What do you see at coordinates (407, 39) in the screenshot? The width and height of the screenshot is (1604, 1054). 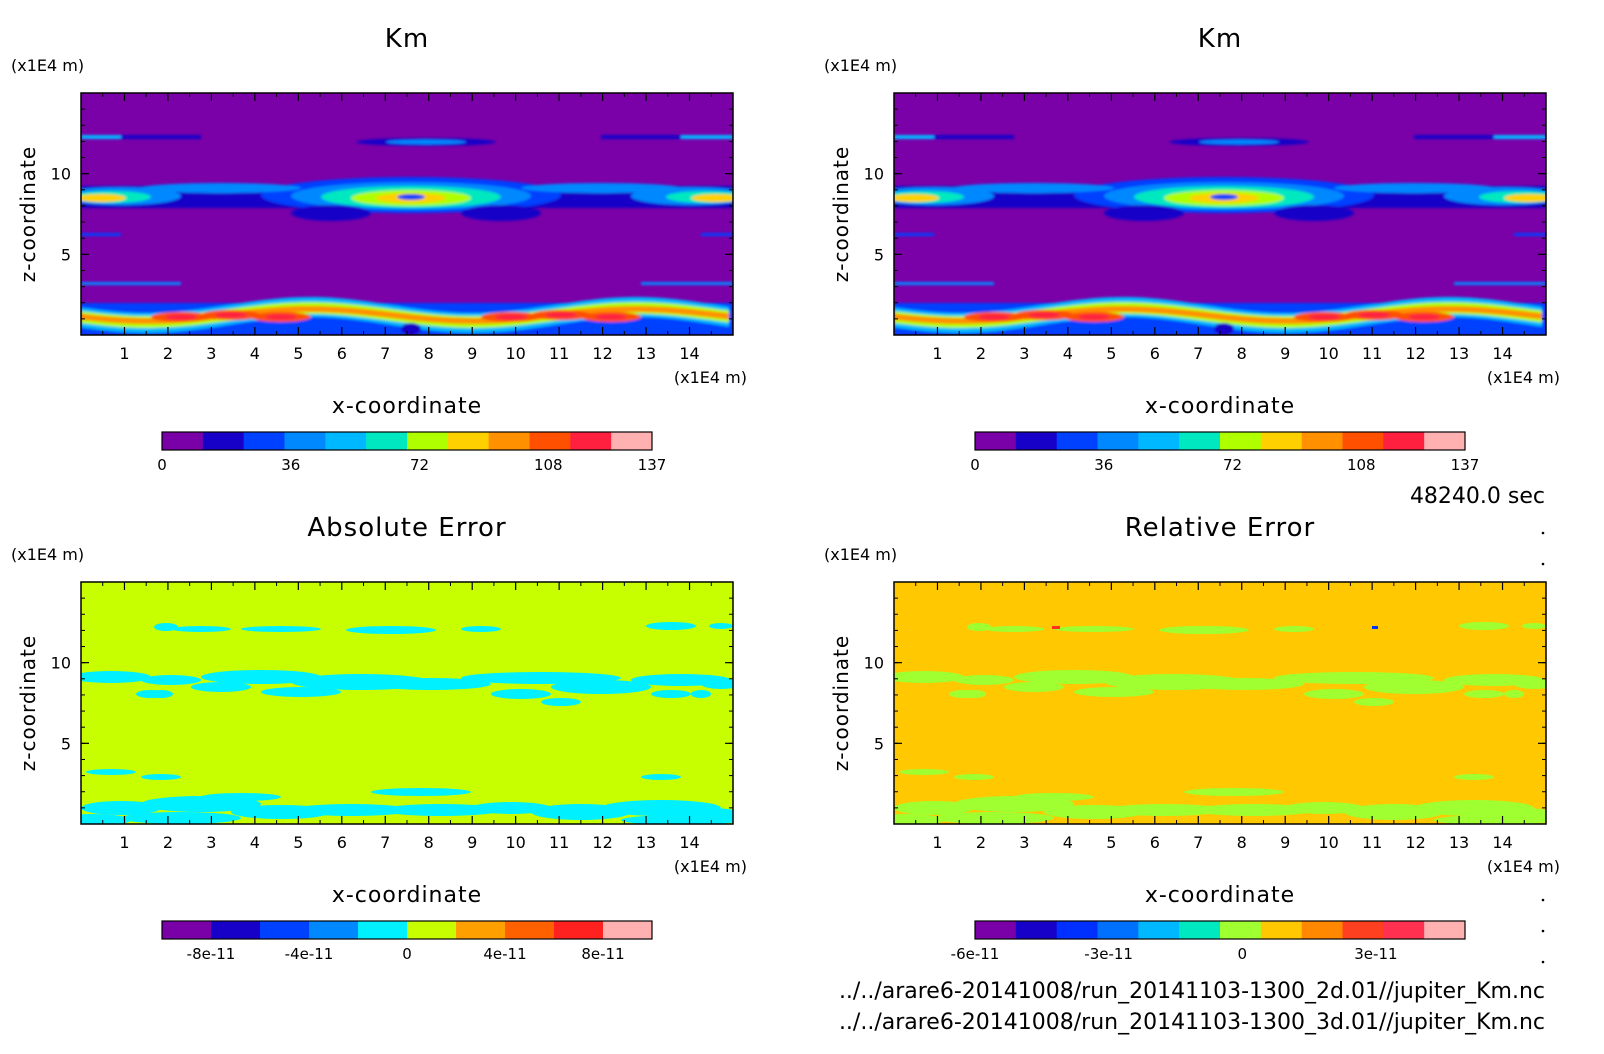 I see `chart-title: Km` at bounding box center [407, 39].